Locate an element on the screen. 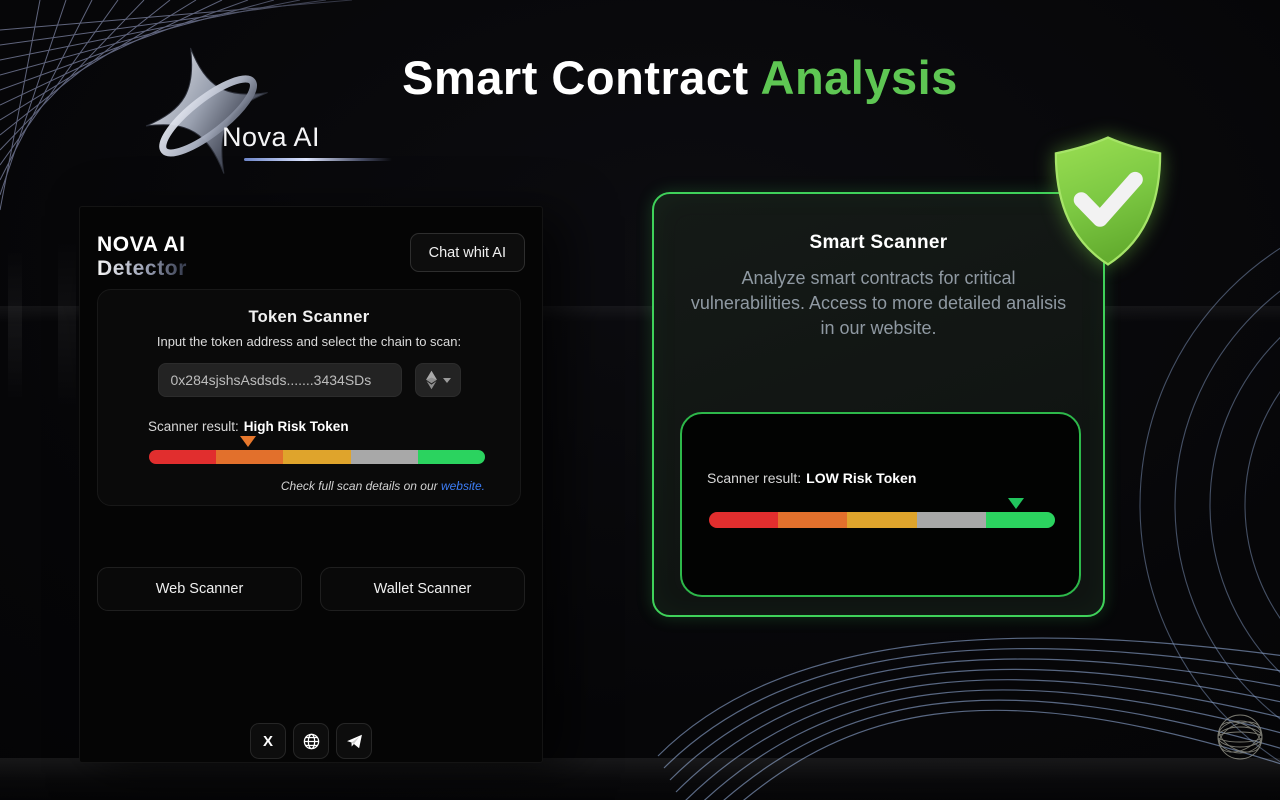  background-floor-glow is located at coordinates (640, 779).